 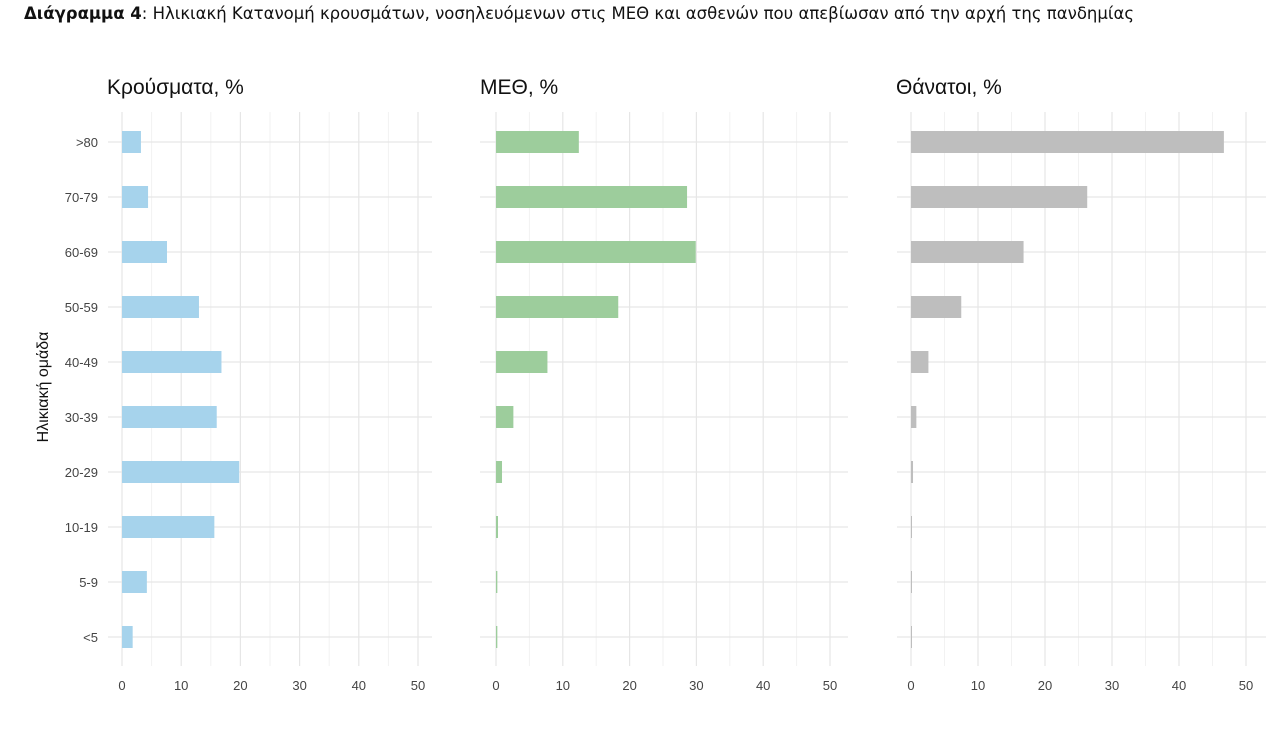 I want to click on y-axis-title: Ηλικιακή ομάδα, so click(x=43, y=387).